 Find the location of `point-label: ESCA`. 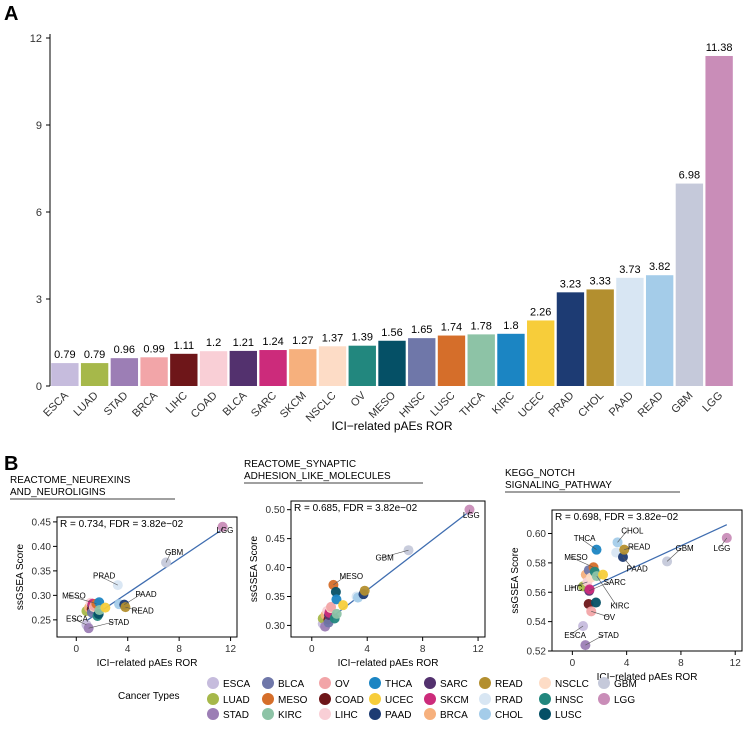

point-label: ESCA is located at coordinates (575, 635).